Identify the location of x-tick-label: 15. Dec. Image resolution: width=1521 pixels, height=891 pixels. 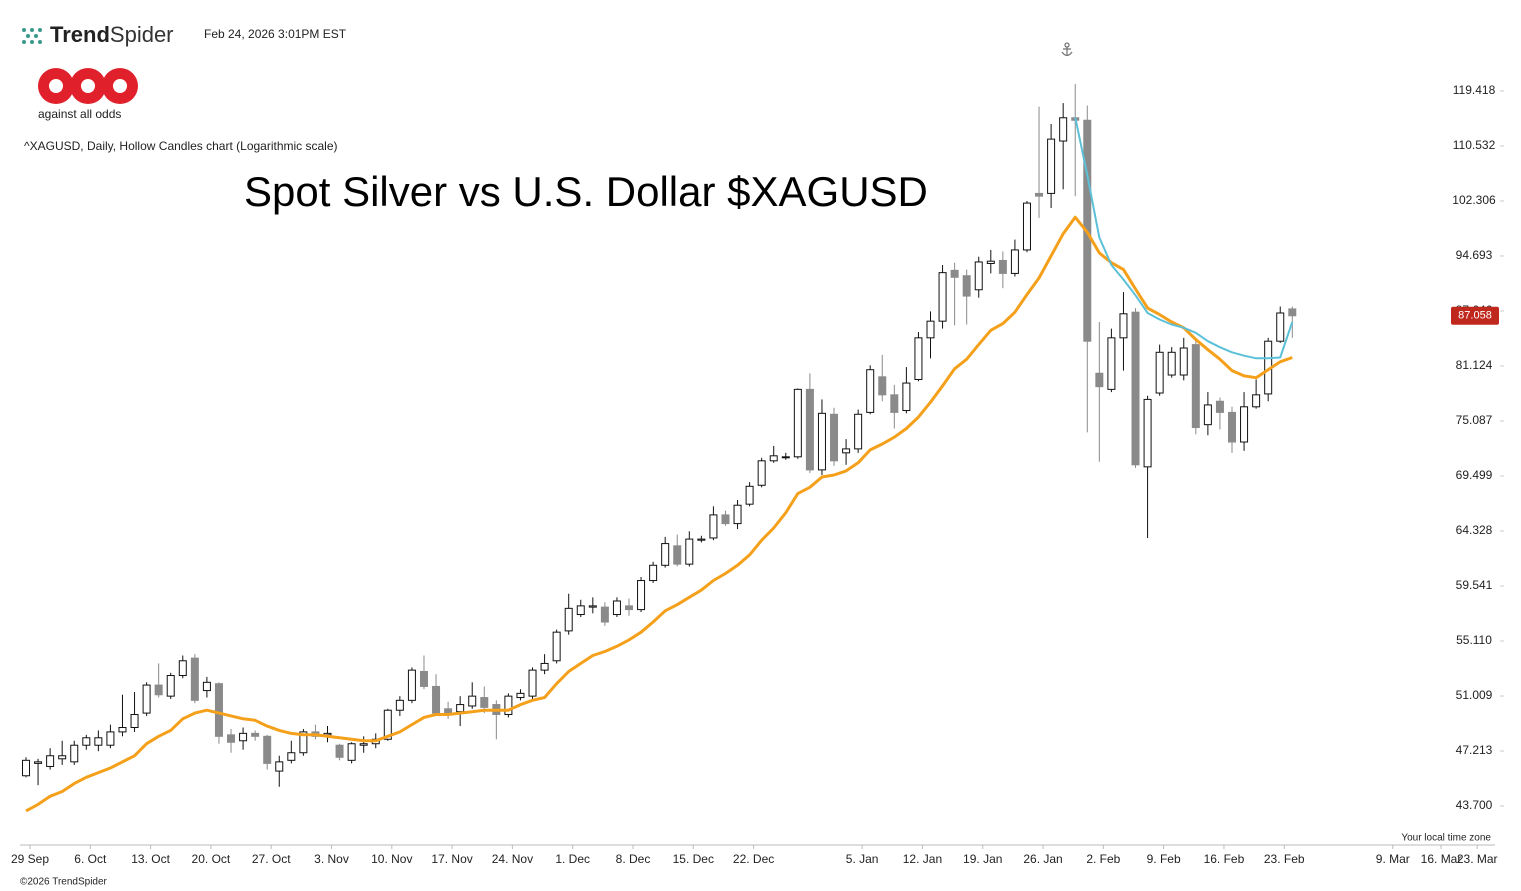
(693, 859).